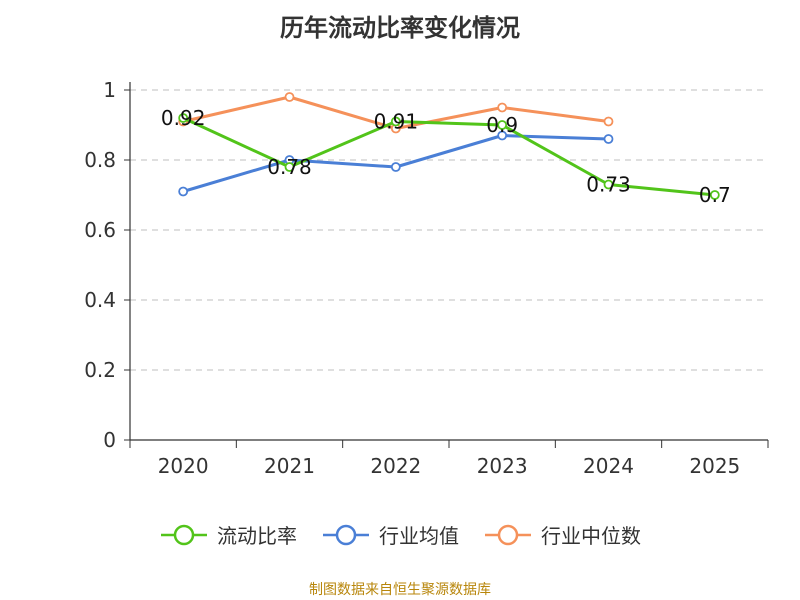  I want to click on legend-label: 流动比率, so click(257, 536).